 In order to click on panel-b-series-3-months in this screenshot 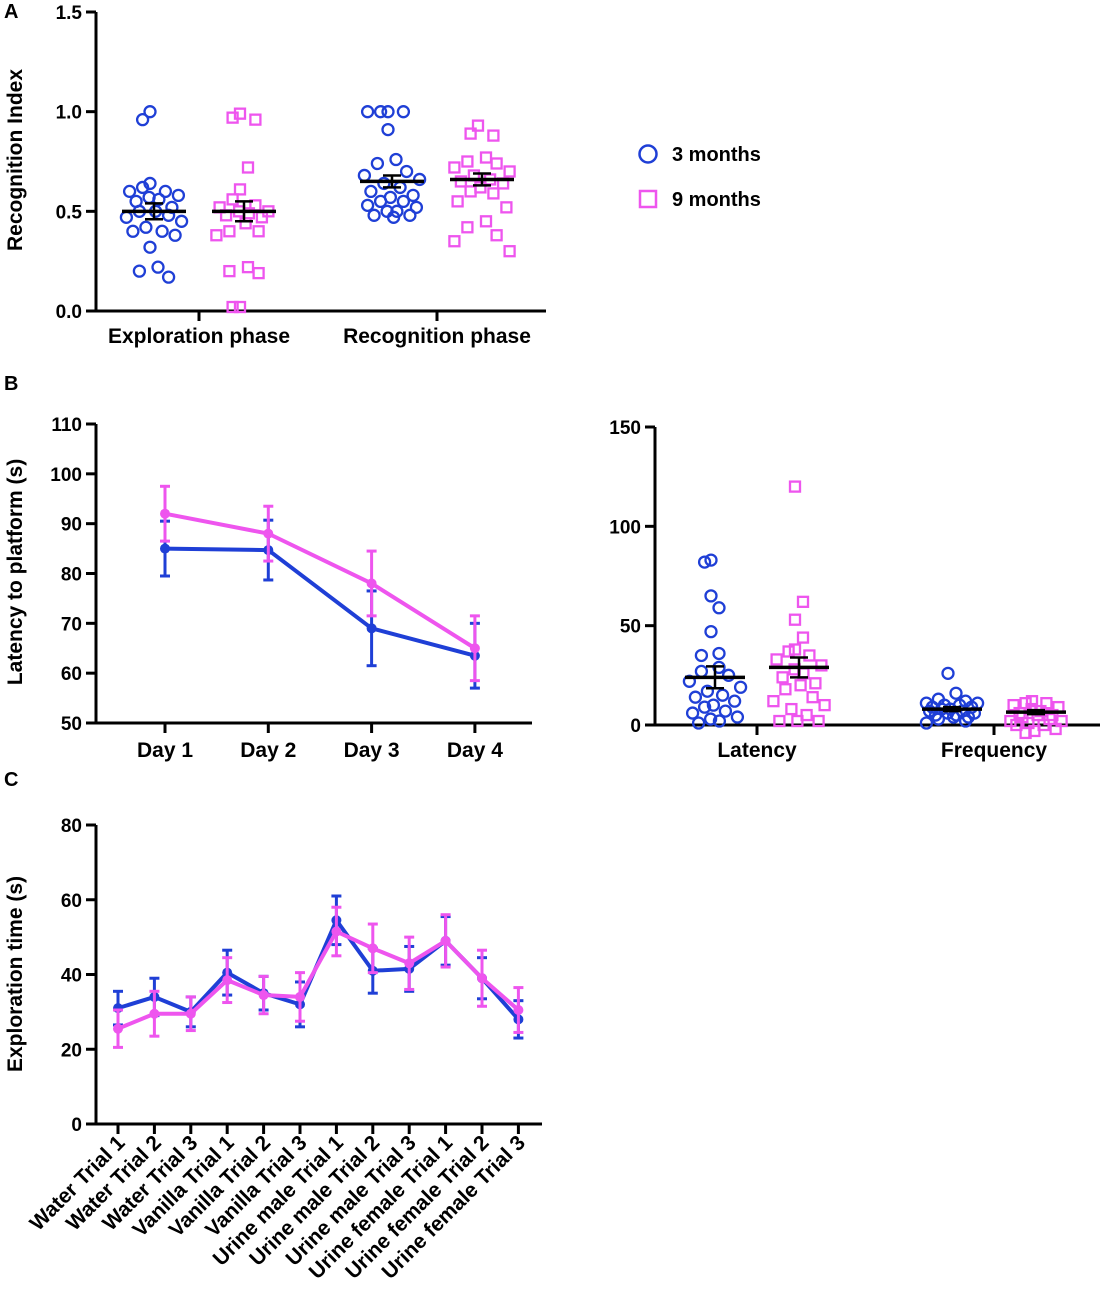, I will do `click(320, 604)`.